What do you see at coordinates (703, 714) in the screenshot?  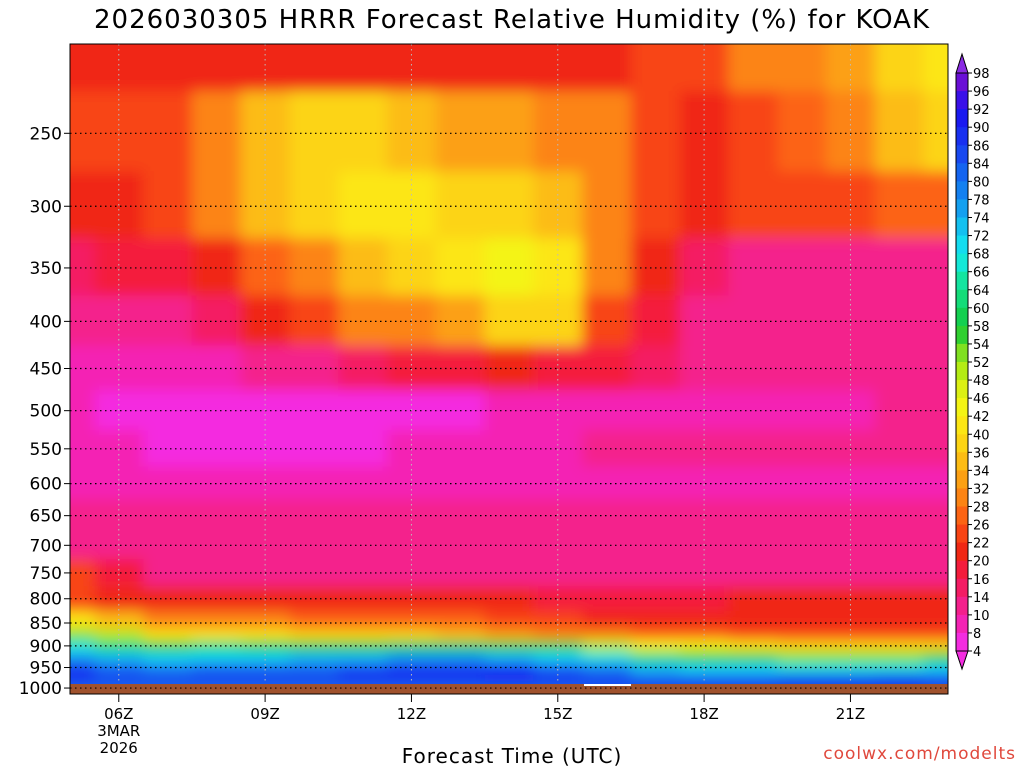 I see `x-tick-label: 18Z` at bounding box center [703, 714].